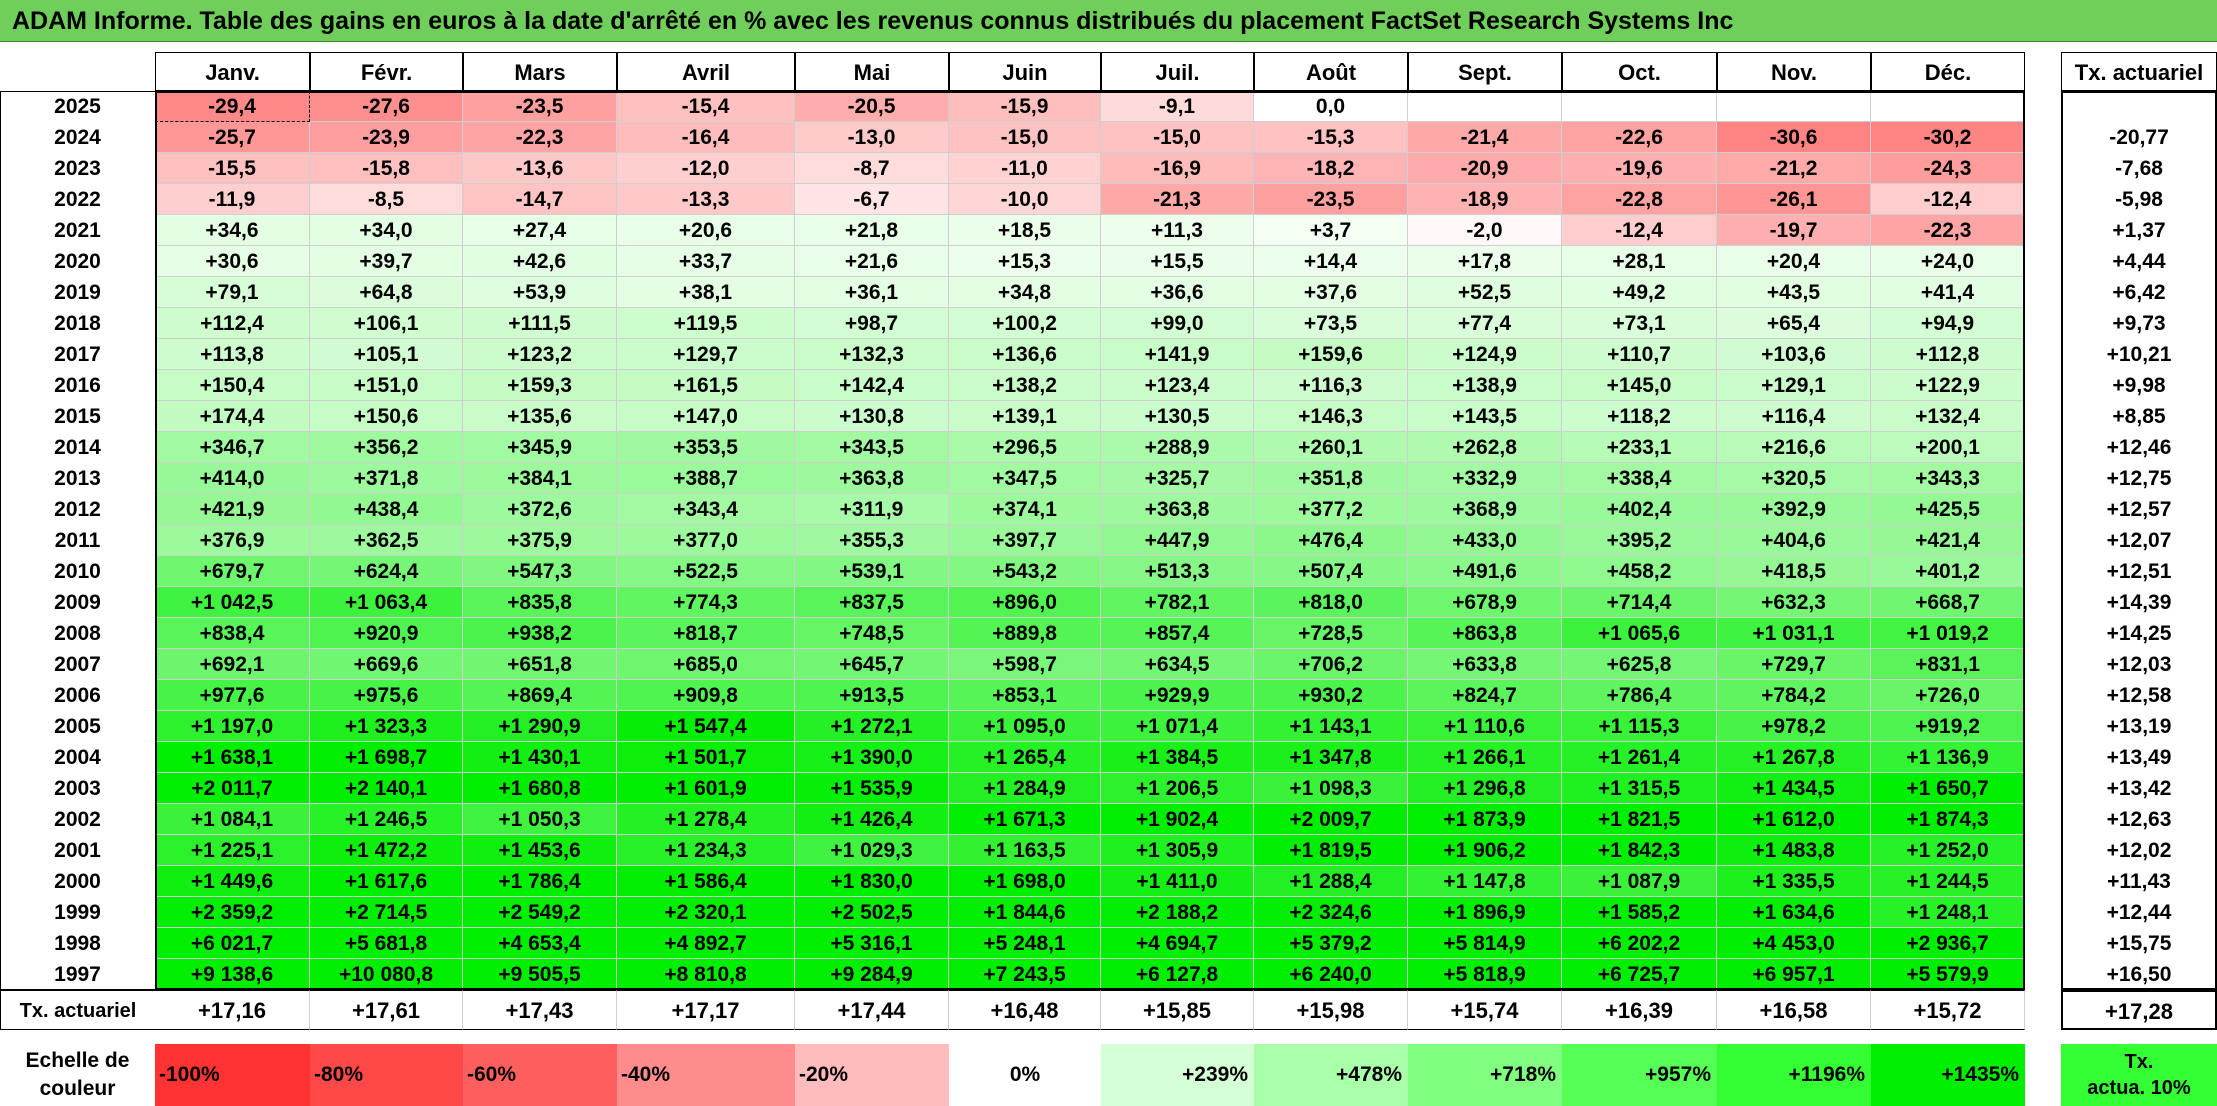 The height and width of the screenshot is (1106, 2217). I want to click on gain-cell: +20,6, so click(706, 230).